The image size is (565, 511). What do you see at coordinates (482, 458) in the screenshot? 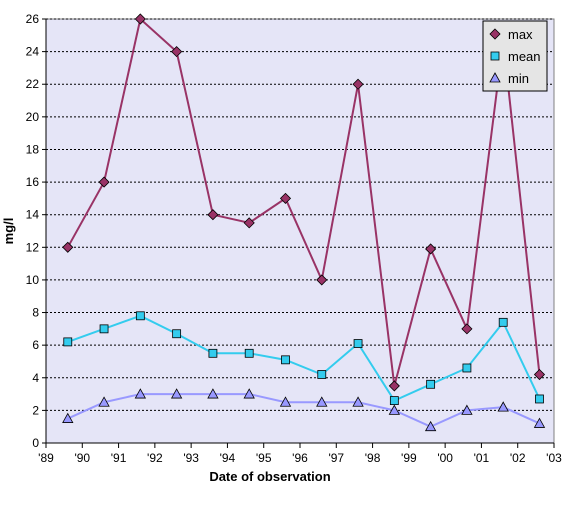
I see `x-tick-label: '01` at bounding box center [482, 458].